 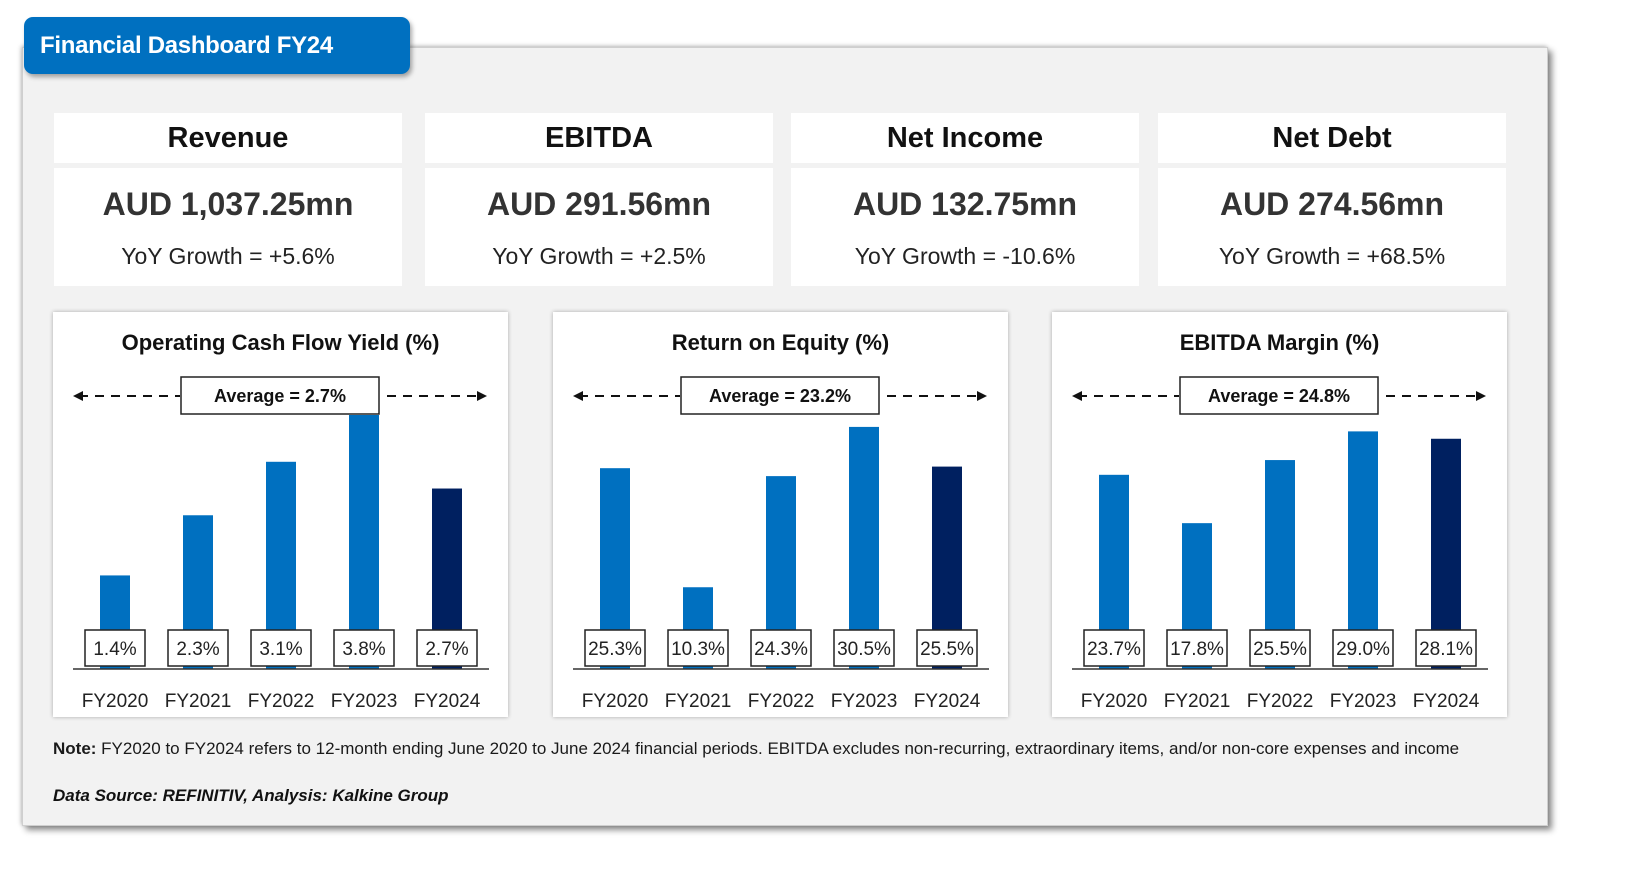 I want to click on chart-title: EBITDA Margin (%), so click(x=1280, y=342).